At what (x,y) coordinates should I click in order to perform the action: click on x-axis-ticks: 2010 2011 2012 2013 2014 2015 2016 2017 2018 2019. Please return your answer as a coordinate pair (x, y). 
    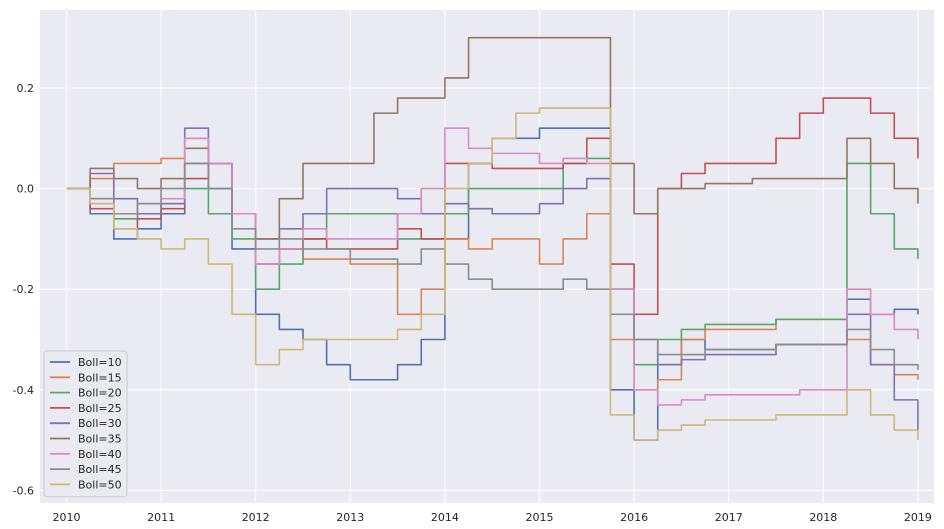
    Looking at the image, I should click on (491, 517).